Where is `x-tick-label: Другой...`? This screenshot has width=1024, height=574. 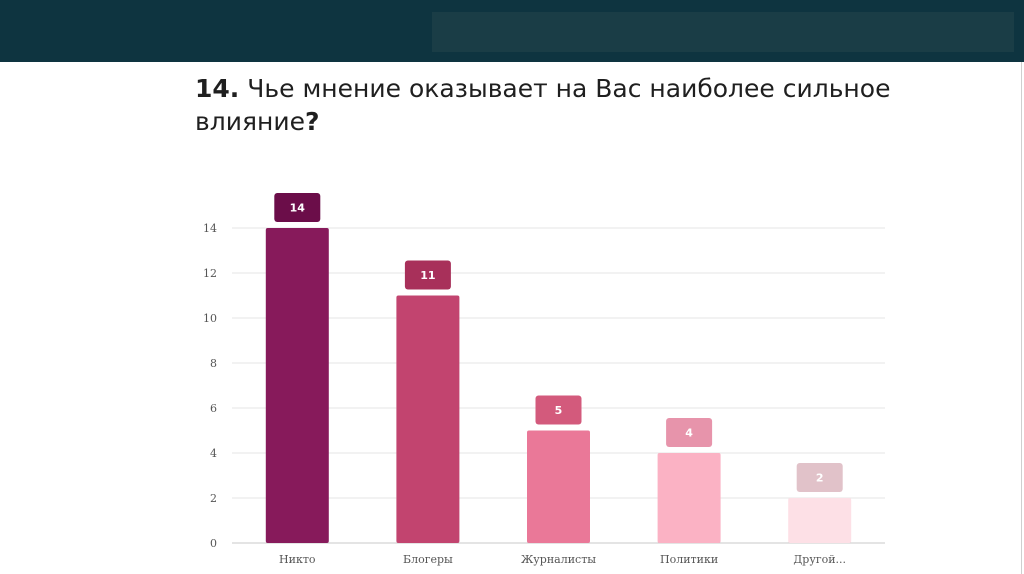 x-tick-label: Другой... is located at coordinates (819, 559).